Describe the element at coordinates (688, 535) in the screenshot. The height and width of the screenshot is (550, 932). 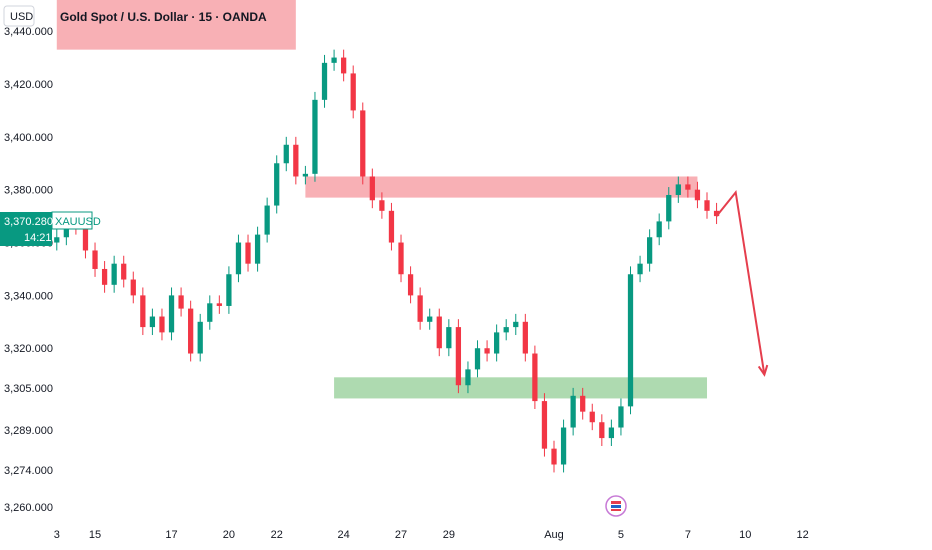
I see `x-tick-label: 7` at that location.